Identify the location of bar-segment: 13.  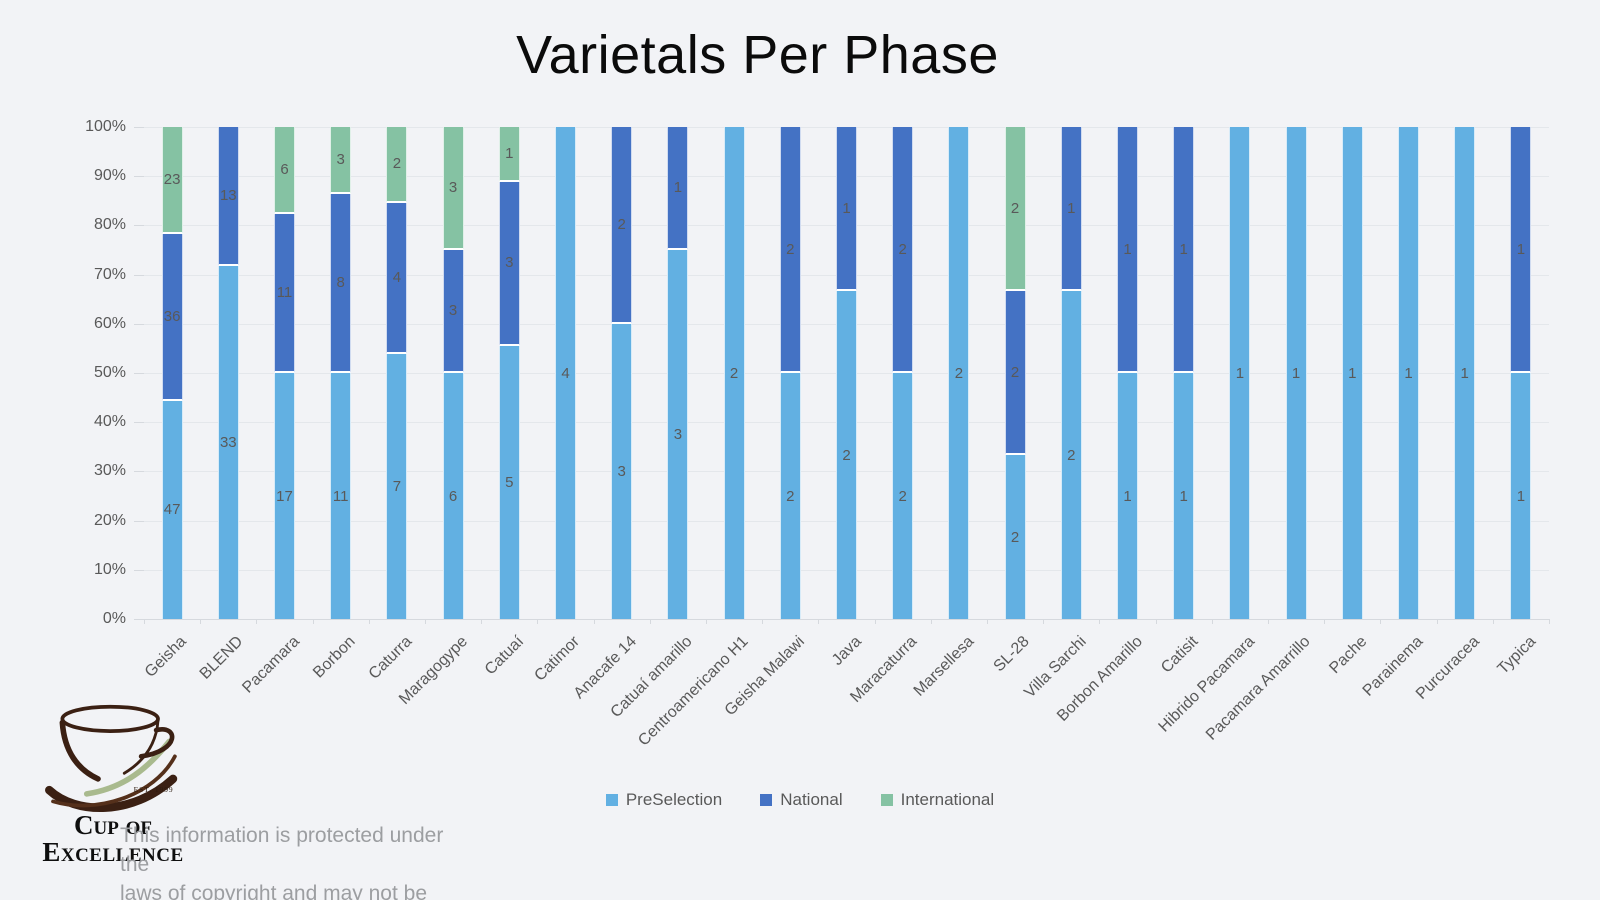
(228, 197).